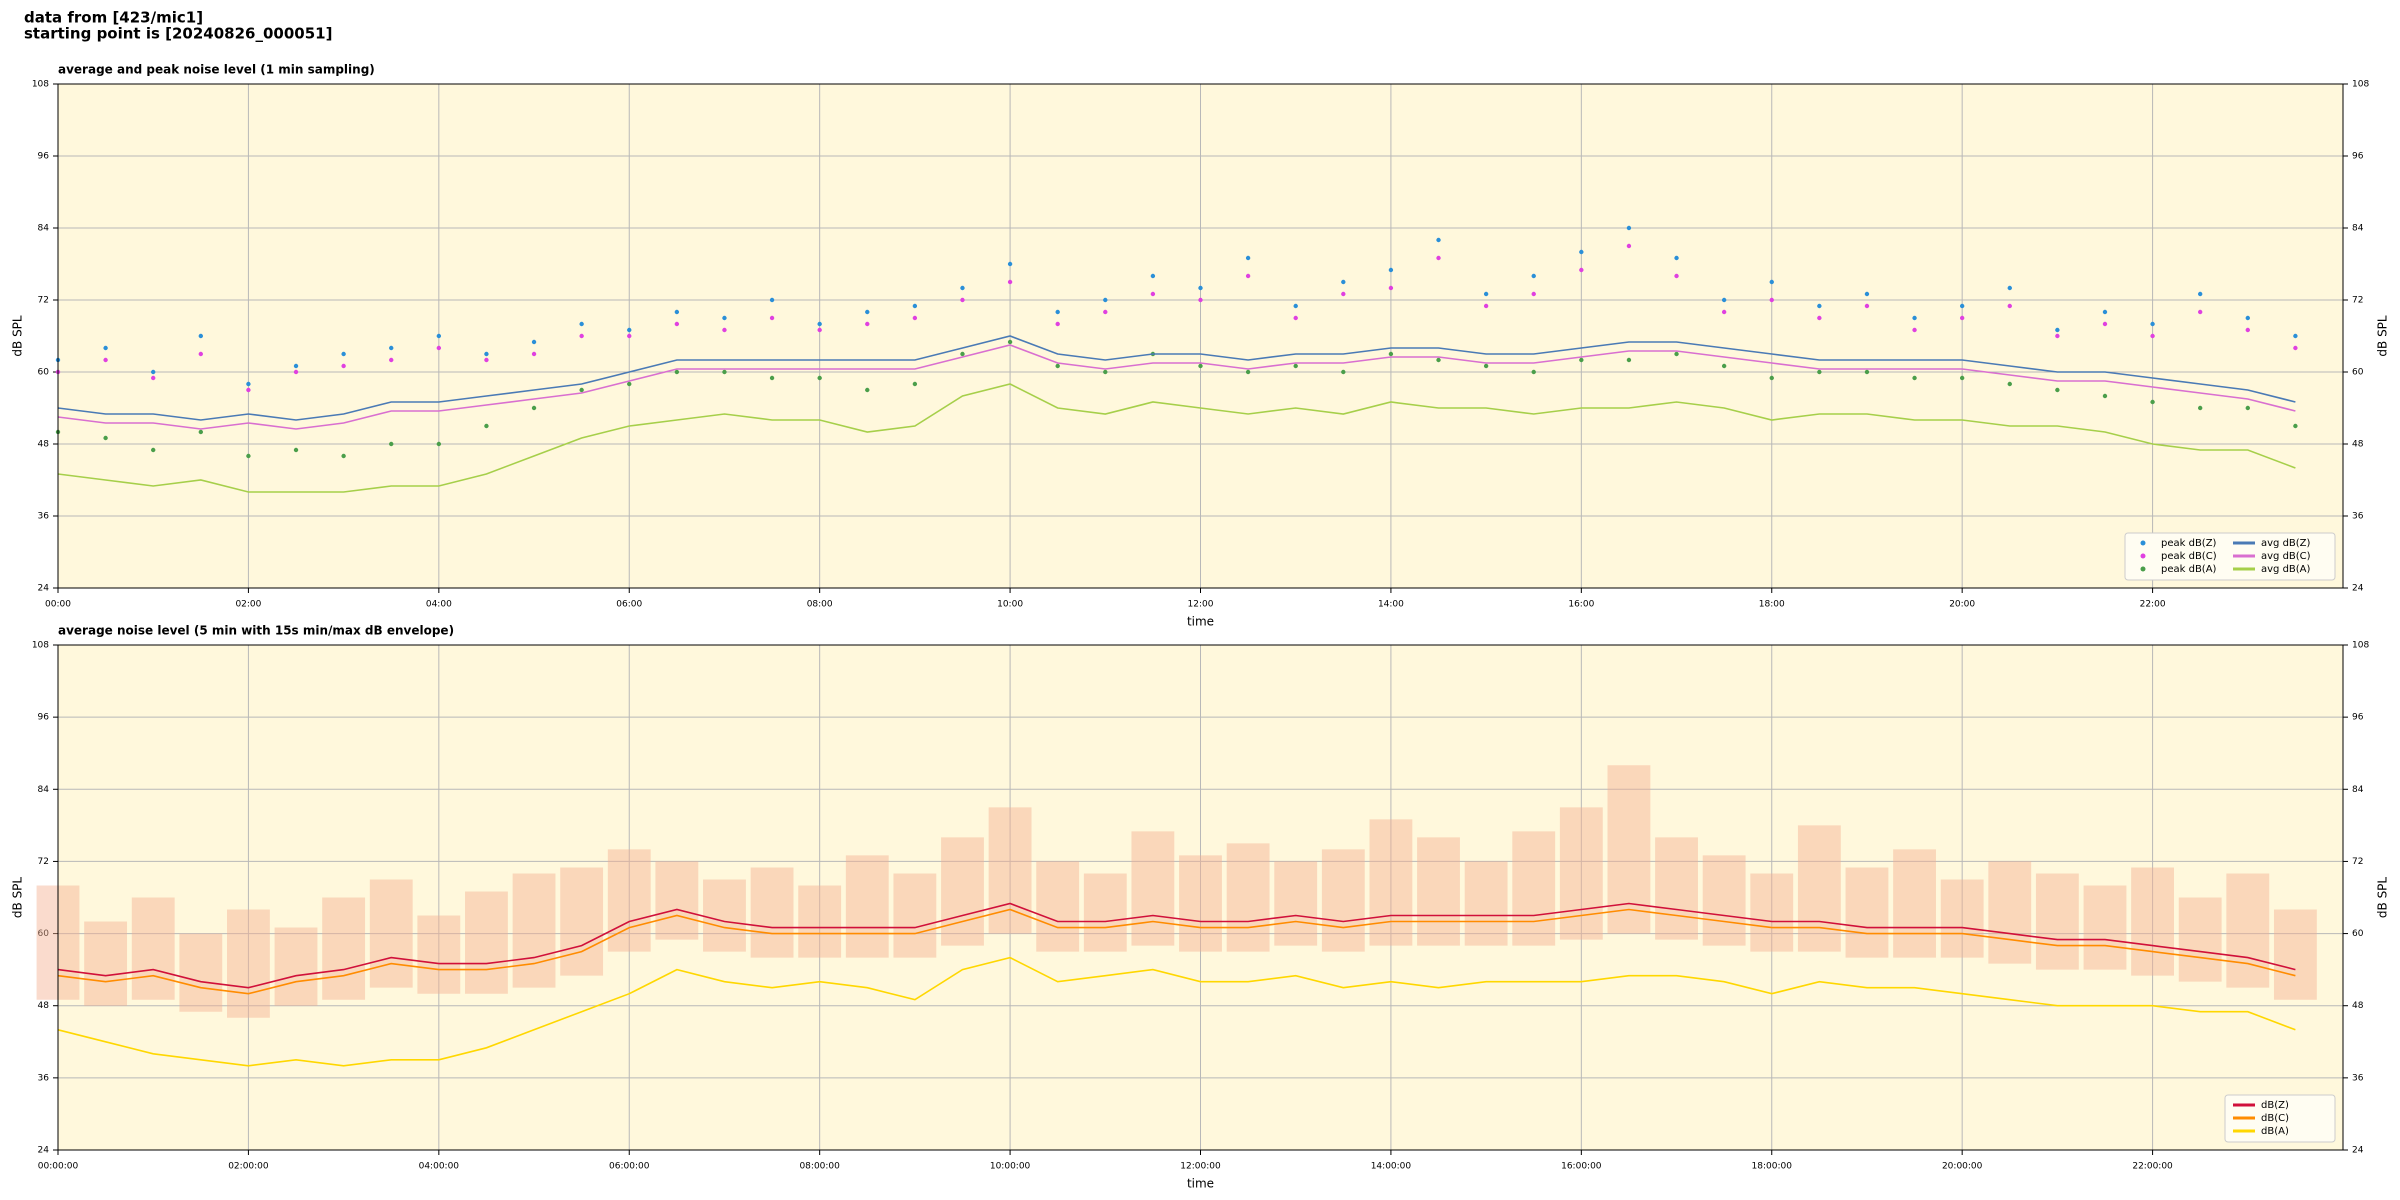  I want to click on y-tick-label: 36, so click(44, 517).